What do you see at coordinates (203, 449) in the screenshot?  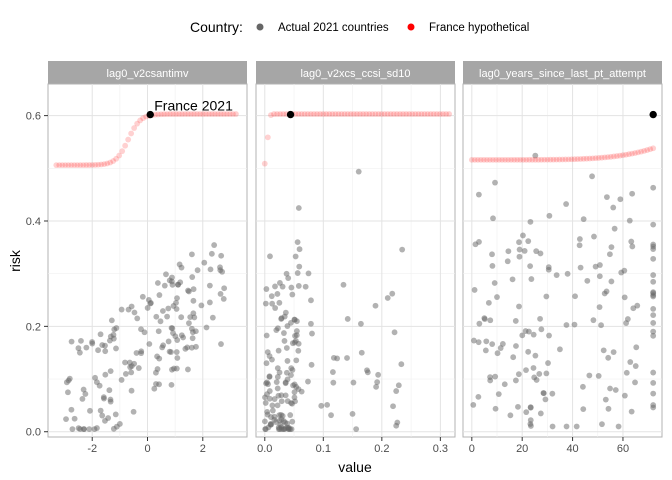 I see `x-tick-label: 2` at bounding box center [203, 449].